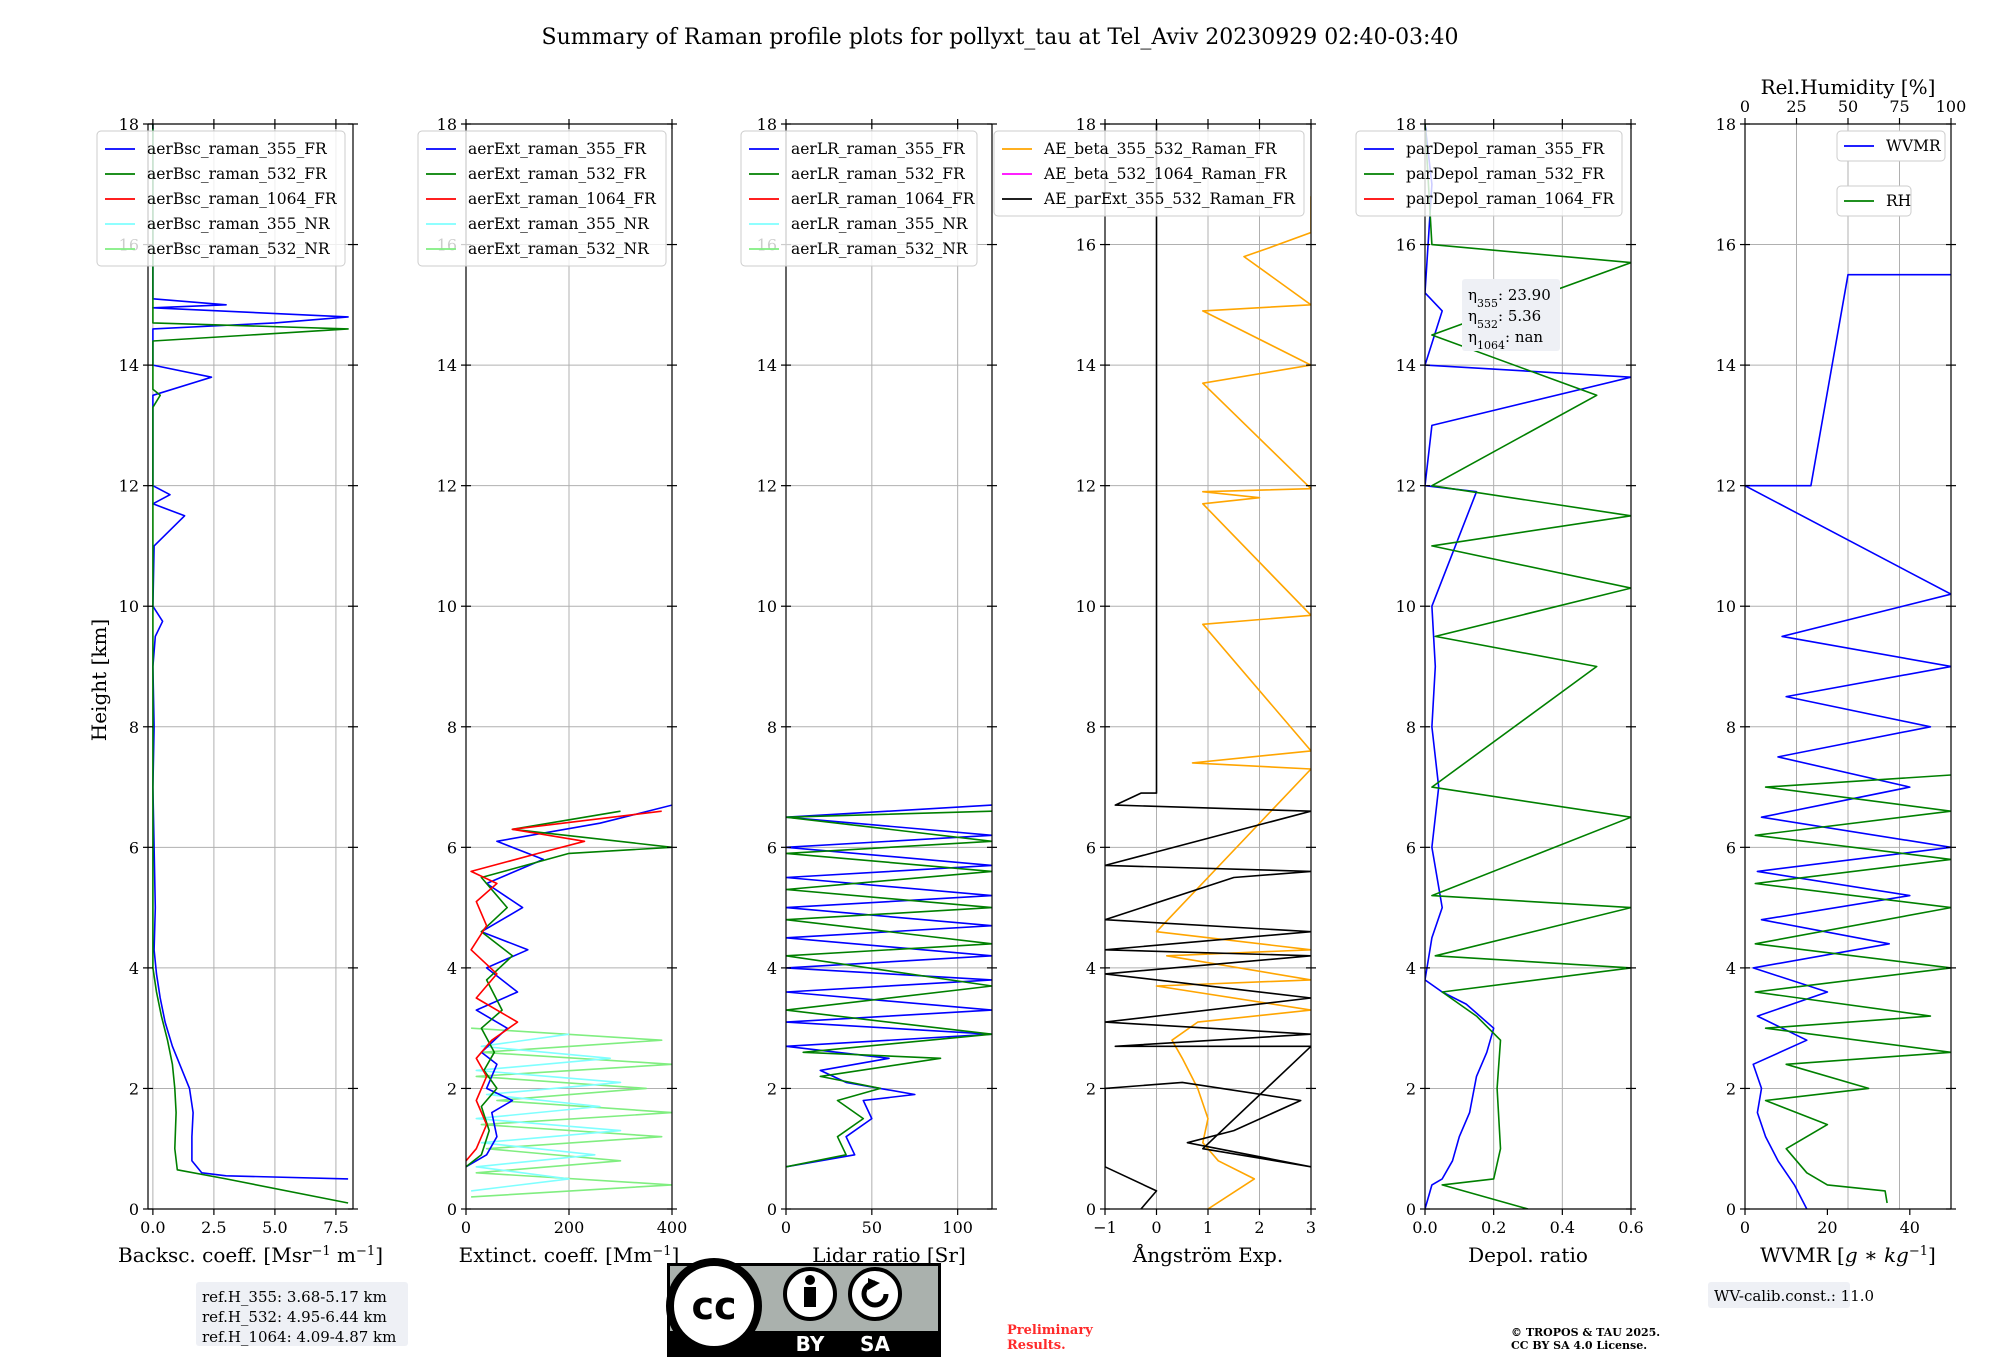 The image size is (2000, 1360). I want to click on xtick-label: 5.0, so click(274, 1227).